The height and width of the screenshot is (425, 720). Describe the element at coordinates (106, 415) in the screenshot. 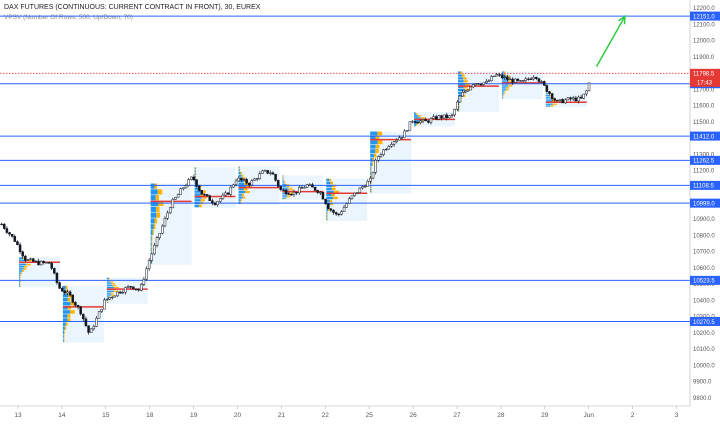

I see `x-tick-label: 15` at that location.